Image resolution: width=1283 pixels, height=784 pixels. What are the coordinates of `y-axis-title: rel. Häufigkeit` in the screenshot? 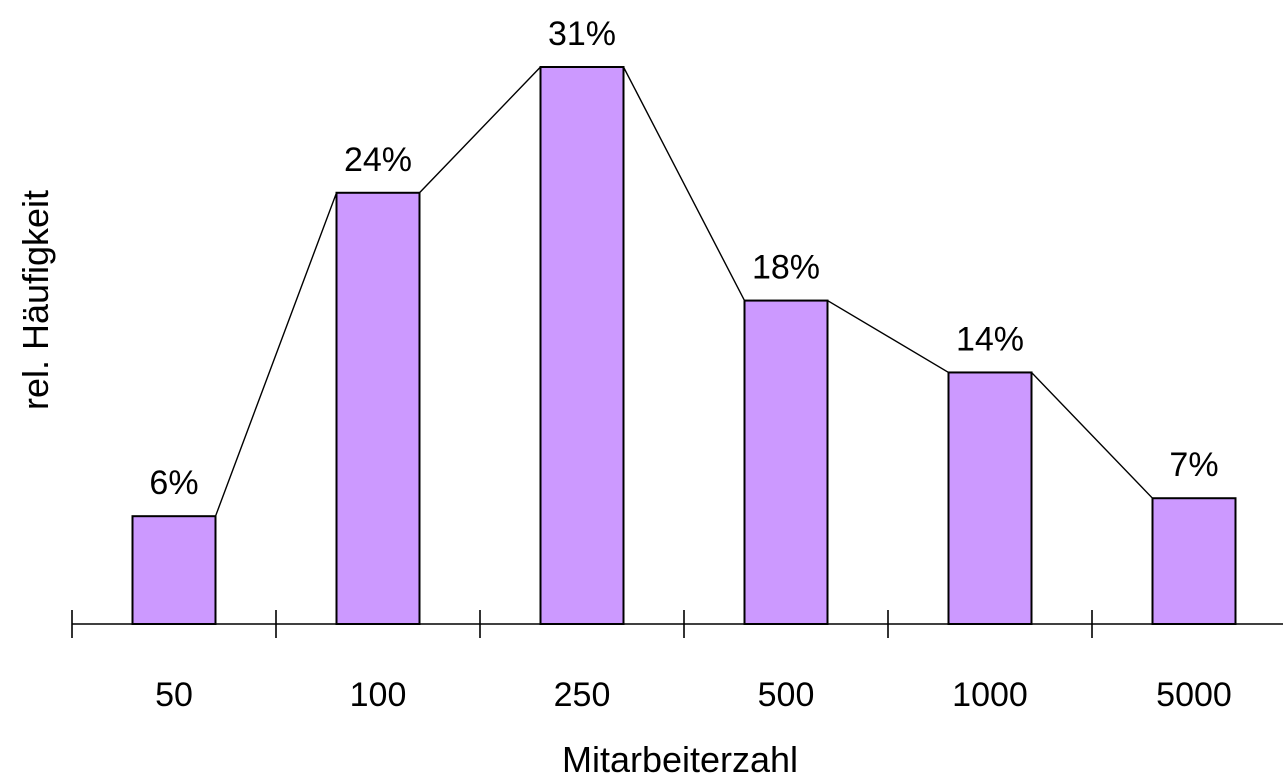 It's located at (35, 300).